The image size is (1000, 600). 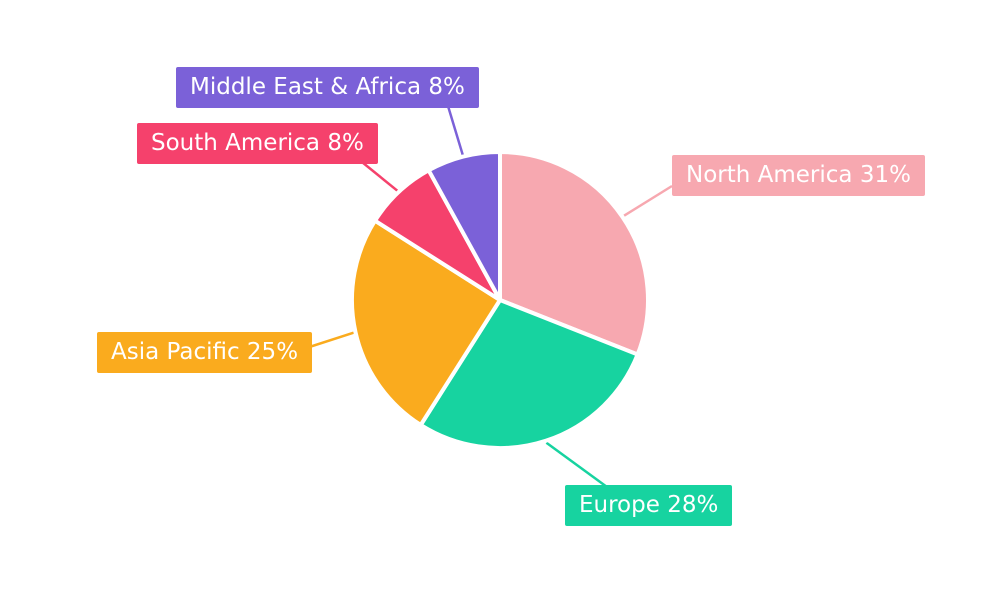 I want to click on leader-line-north-america, so click(x=648, y=200).